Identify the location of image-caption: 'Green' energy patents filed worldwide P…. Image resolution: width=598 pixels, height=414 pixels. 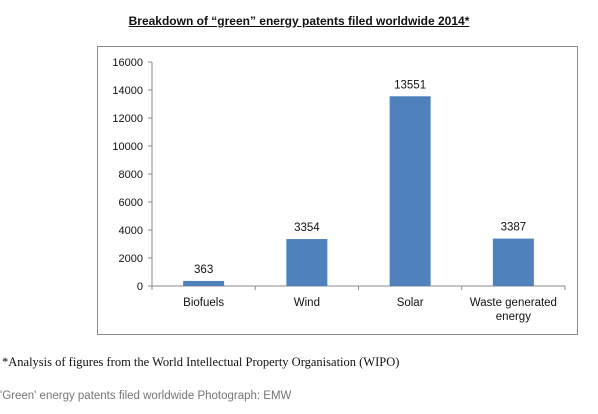
(146, 396).